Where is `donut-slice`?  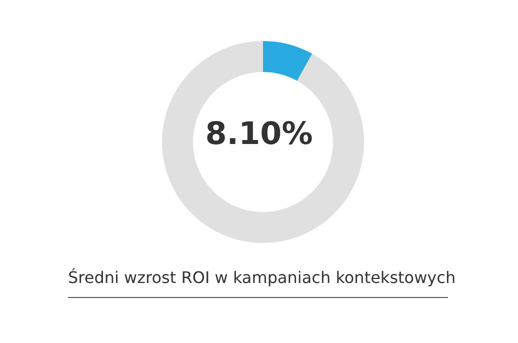
donut-slice is located at coordinates (287, 61).